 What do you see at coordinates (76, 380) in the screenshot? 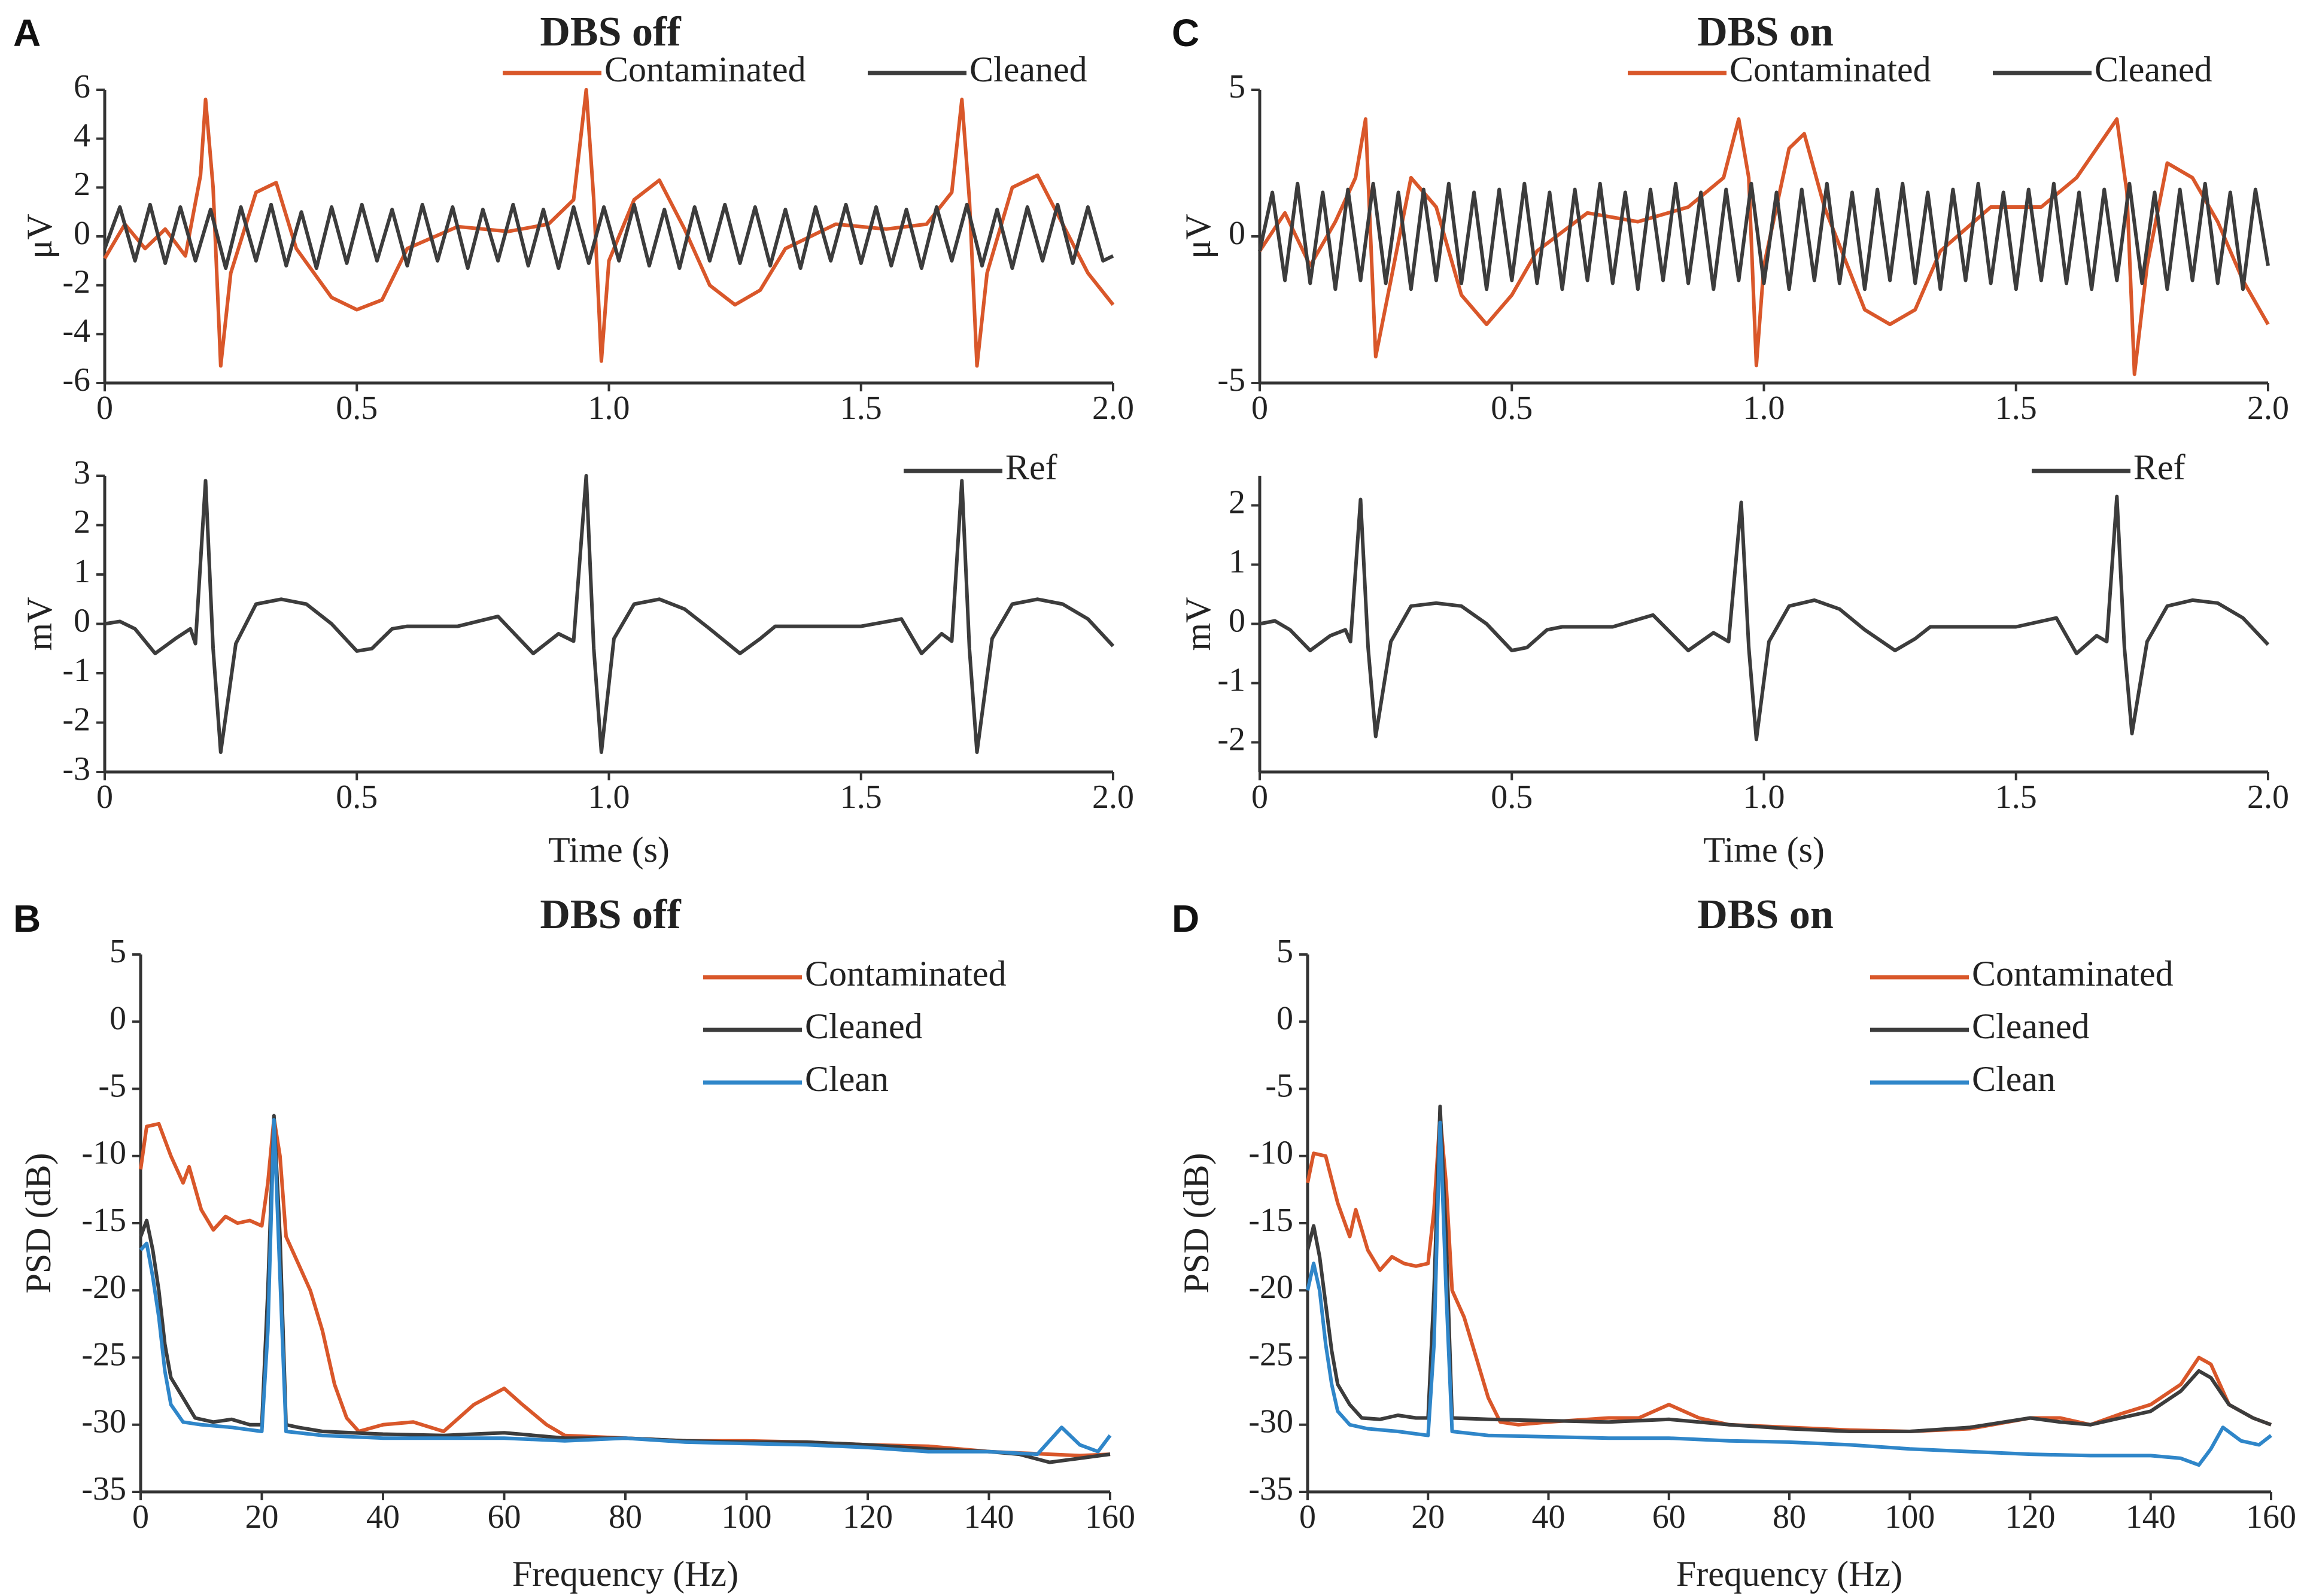
I see `y-tick-label: -6` at bounding box center [76, 380].